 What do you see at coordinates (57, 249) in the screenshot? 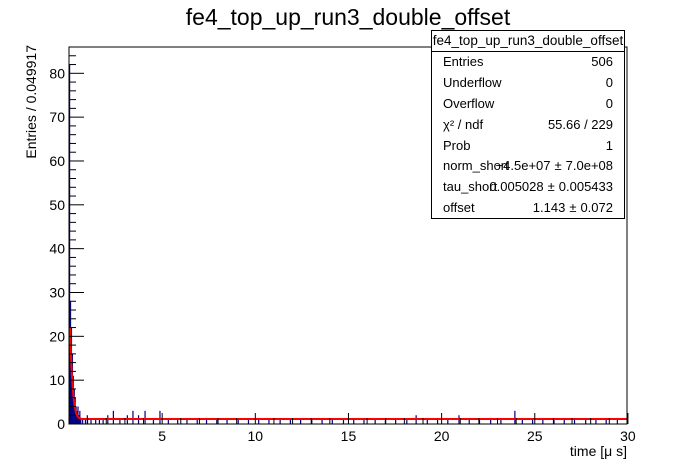
I see `y-tick-label: 40` at bounding box center [57, 249].